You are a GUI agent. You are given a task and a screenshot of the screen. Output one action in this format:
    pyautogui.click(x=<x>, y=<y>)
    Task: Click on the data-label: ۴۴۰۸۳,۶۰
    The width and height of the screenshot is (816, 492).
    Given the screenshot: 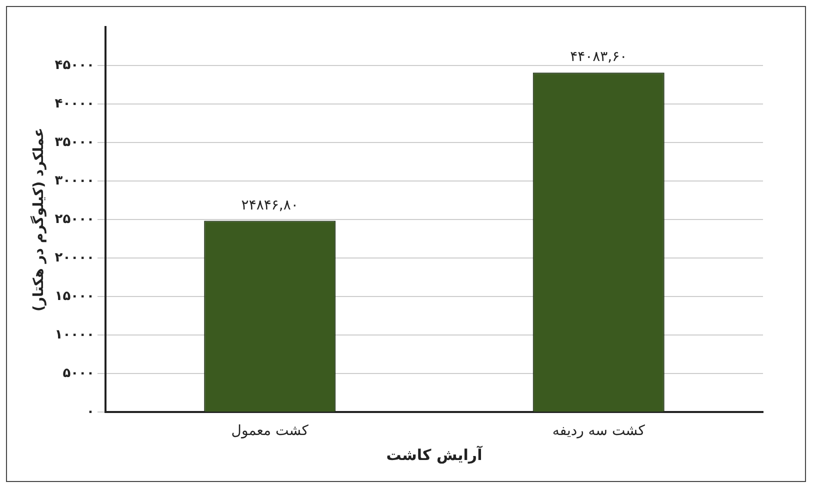 What is the action you would take?
    pyautogui.click(x=599, y=57)
    